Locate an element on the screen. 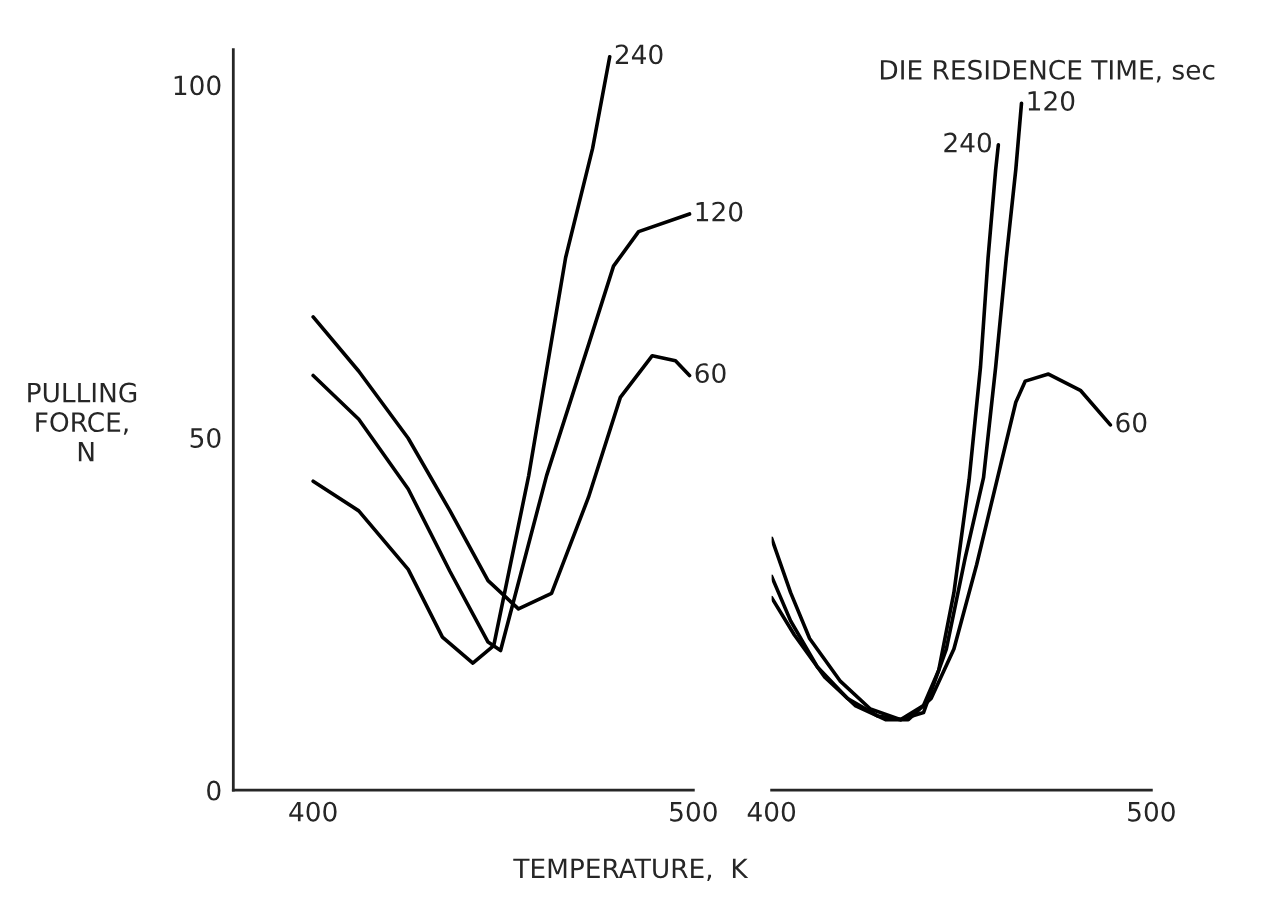  y-tick-label: 50 is located at coordinates (205, 437).